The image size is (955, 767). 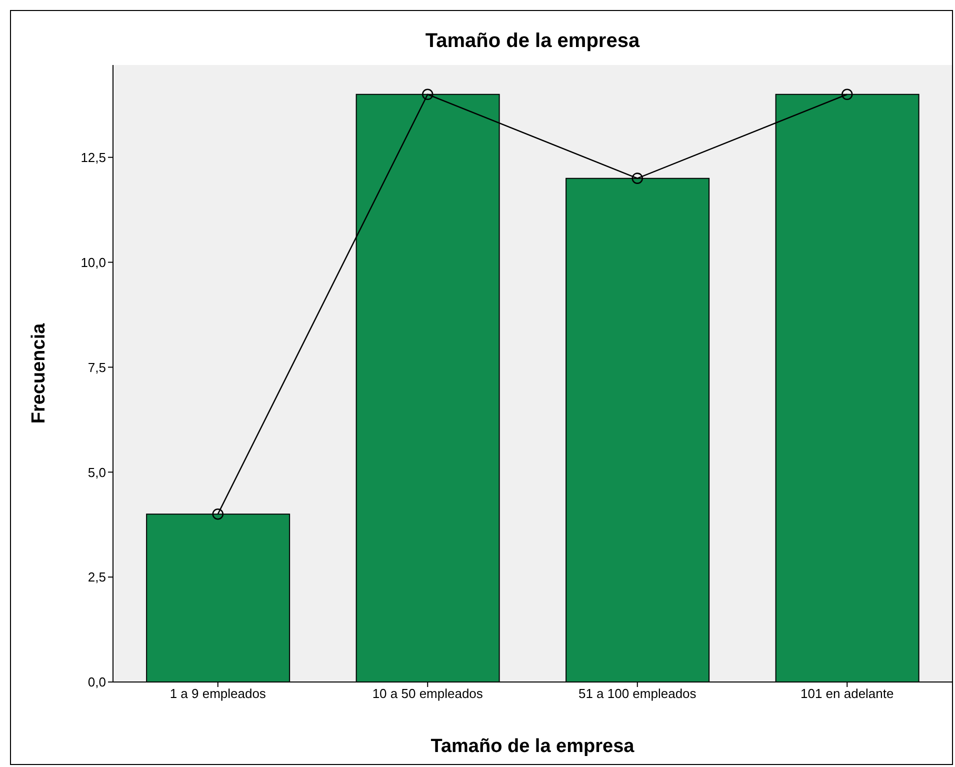 What do you see at coordinates (93, 262) in the screenshot?
I see `y-tick-label: 10,0` at bounding box center [93, 262].